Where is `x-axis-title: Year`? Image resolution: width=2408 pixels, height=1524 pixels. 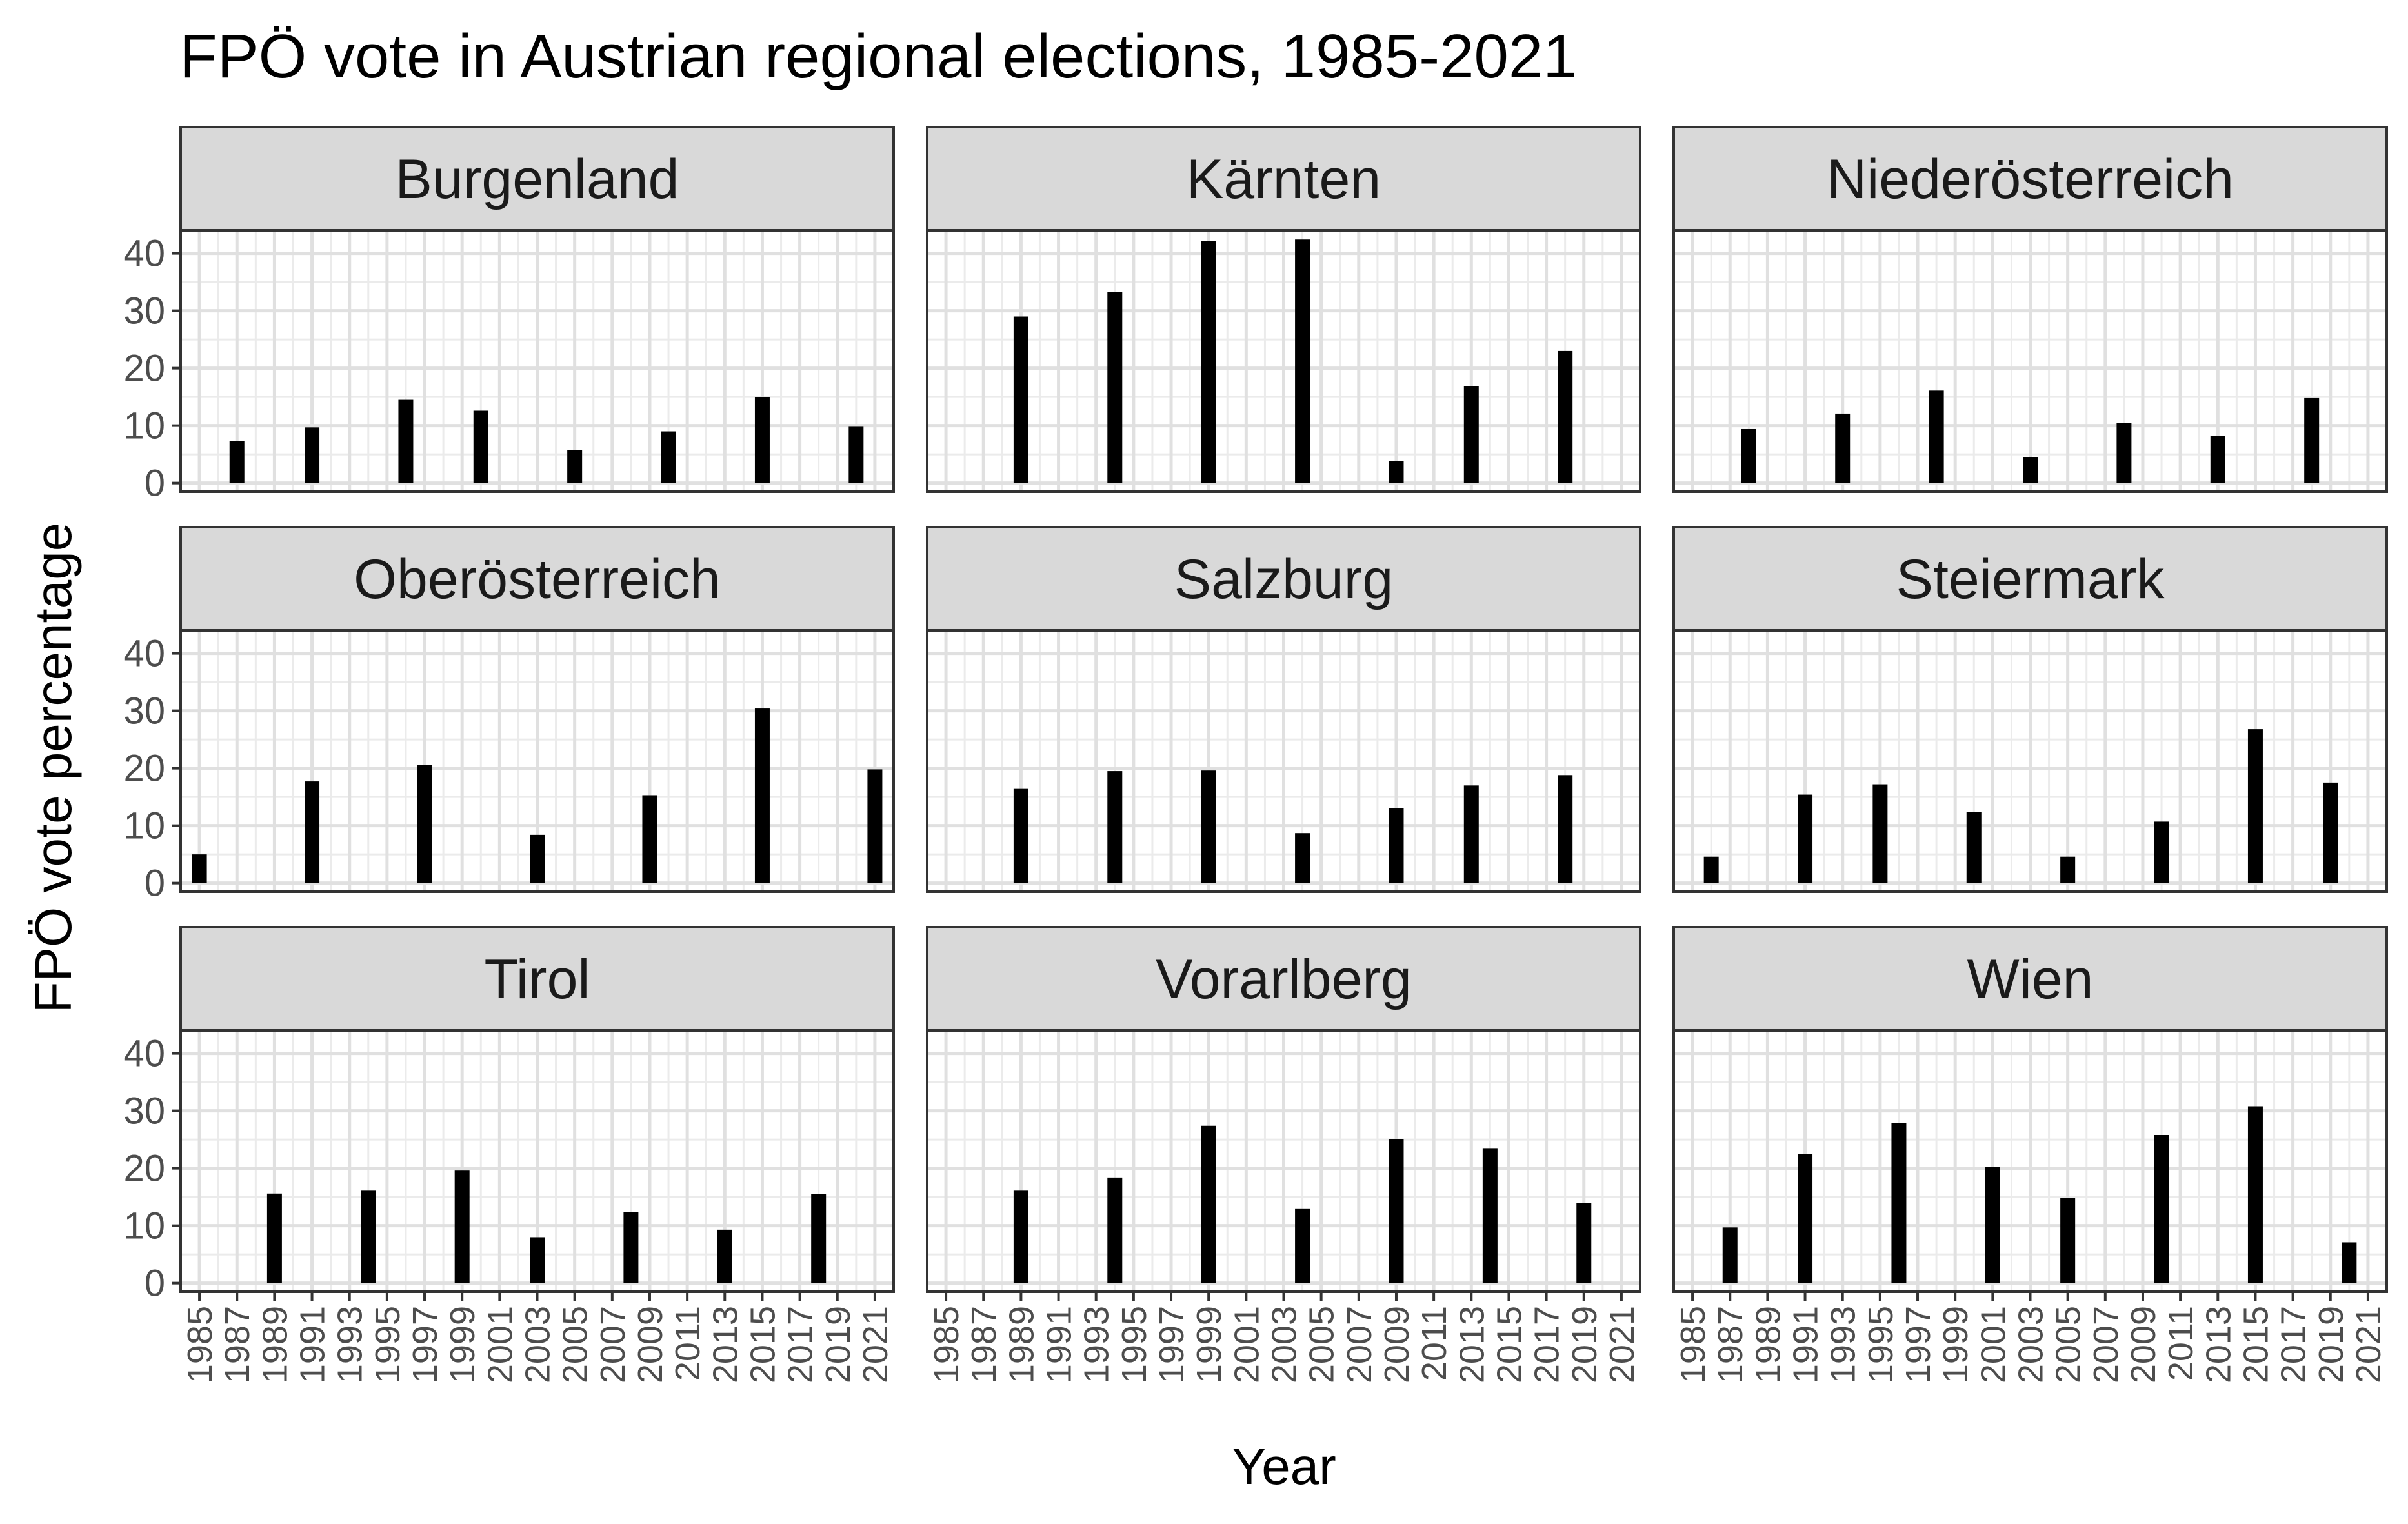 x-axis-title: Year is located at coordinates (1284, 1466).